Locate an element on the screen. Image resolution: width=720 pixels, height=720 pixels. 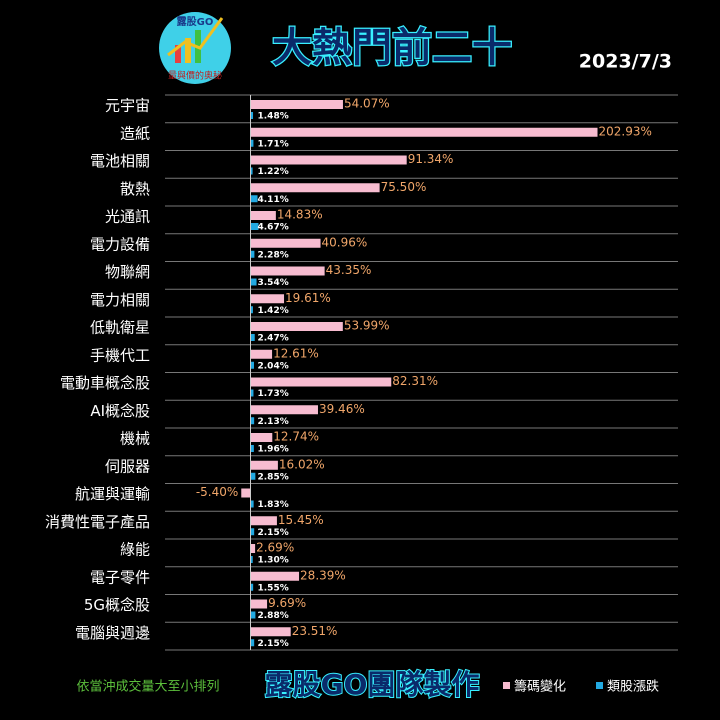
value-label: 1.42% is located at coordinates (273, 311).